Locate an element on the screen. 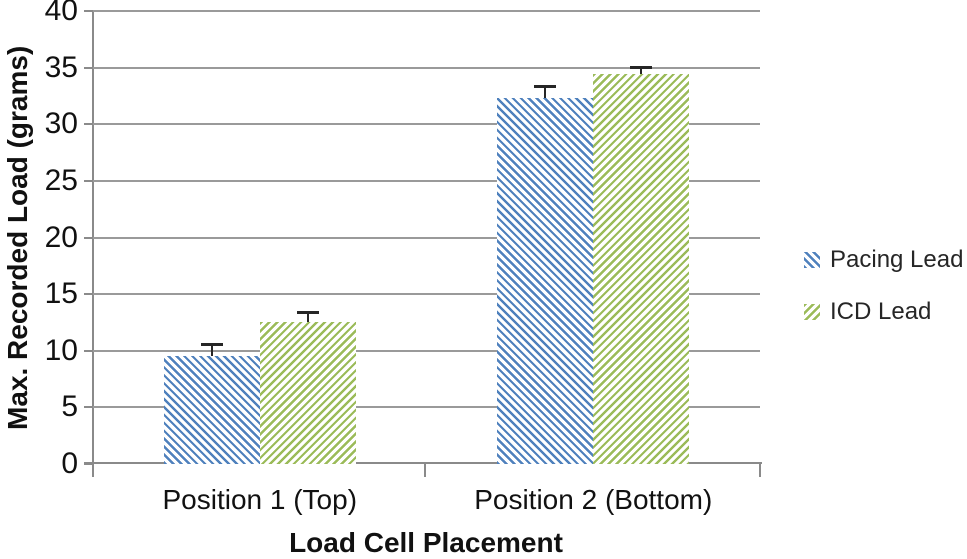  legend-item-icd-lead: ICD Lead is located at coordinates (883, 312).